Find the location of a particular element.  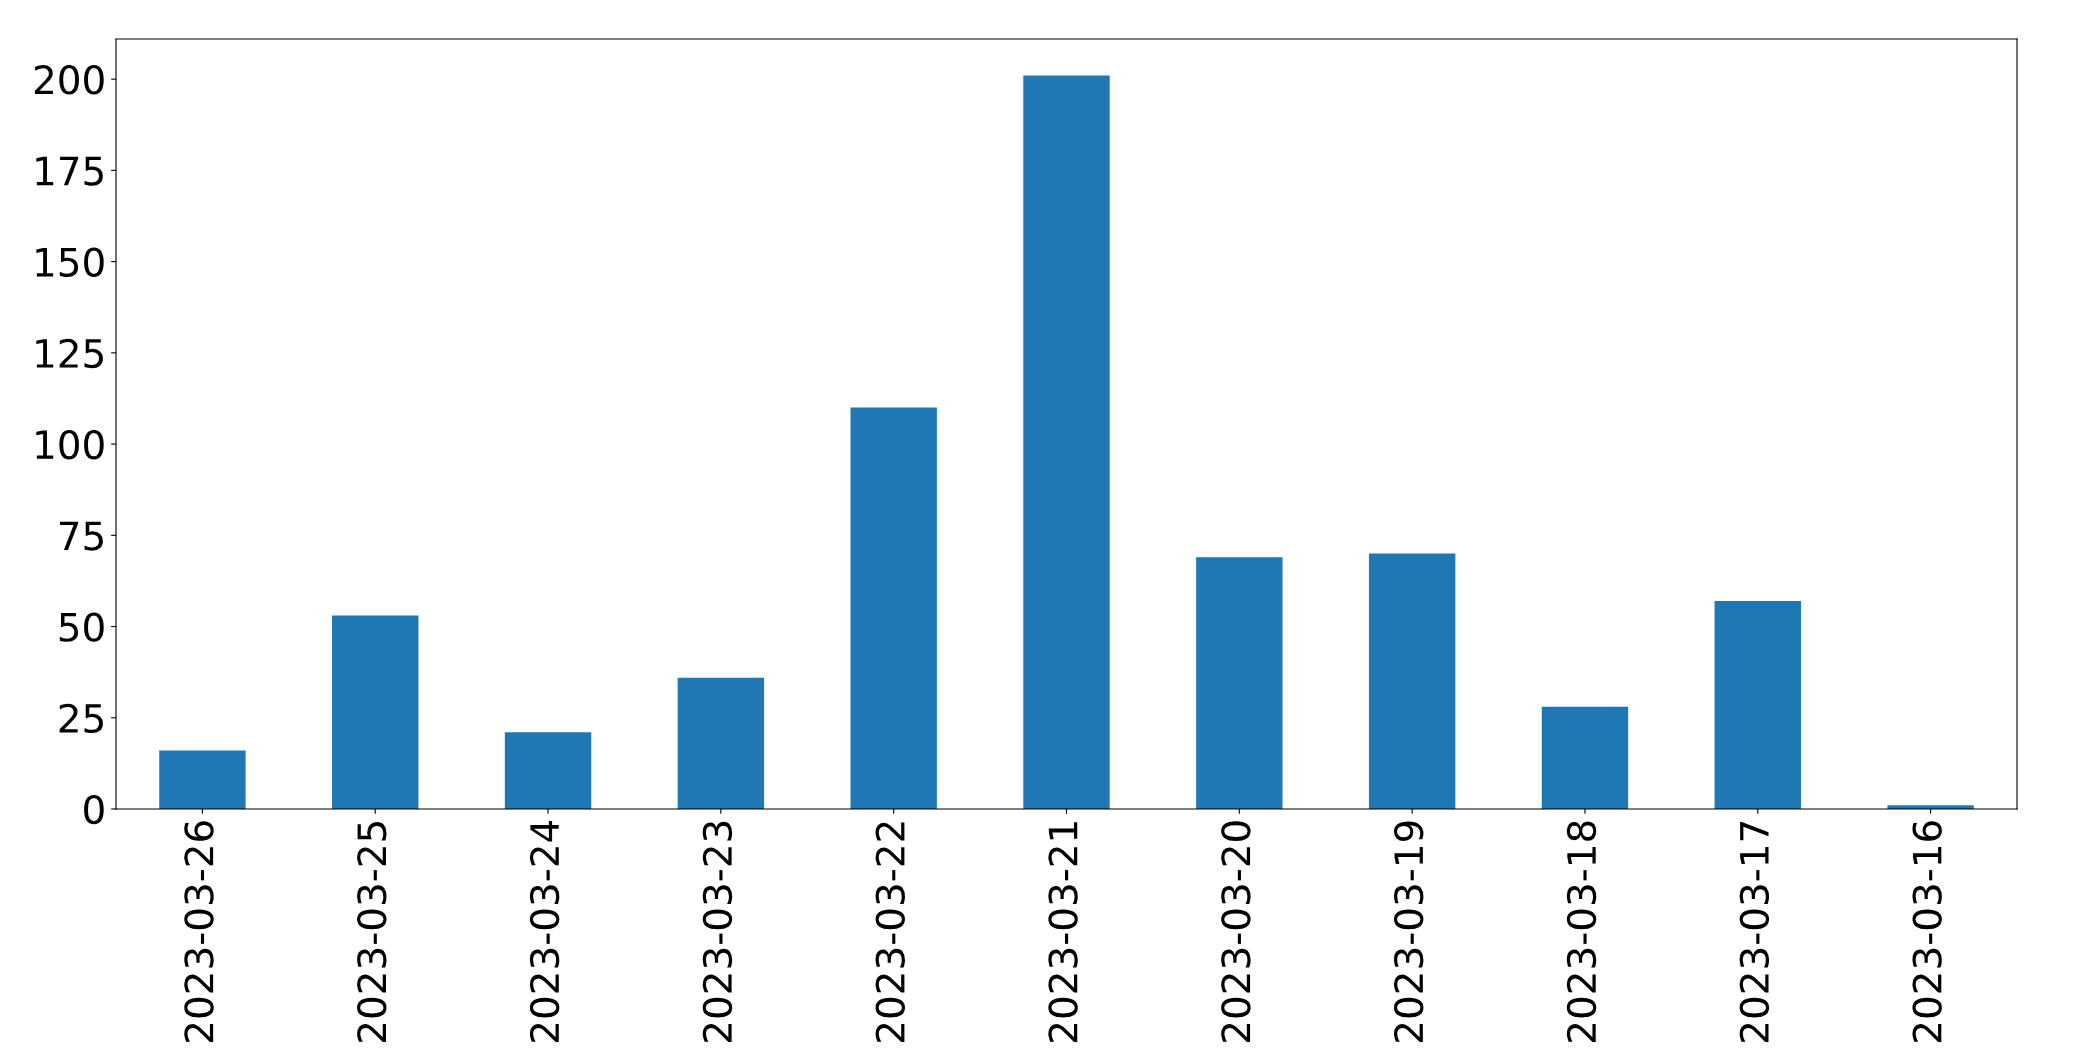

y-tick-label: 175 is located at coordinates (69, 171).